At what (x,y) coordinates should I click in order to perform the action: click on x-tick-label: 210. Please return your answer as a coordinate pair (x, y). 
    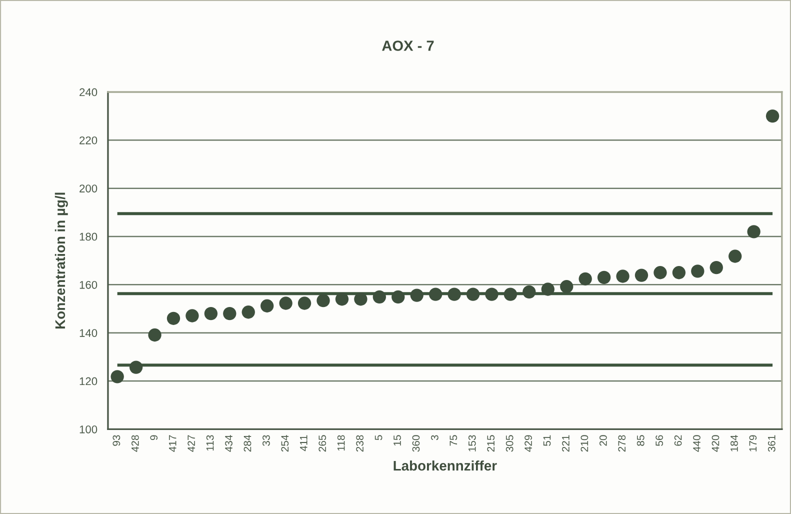
    Looking at the image, I should click on (584, 443).